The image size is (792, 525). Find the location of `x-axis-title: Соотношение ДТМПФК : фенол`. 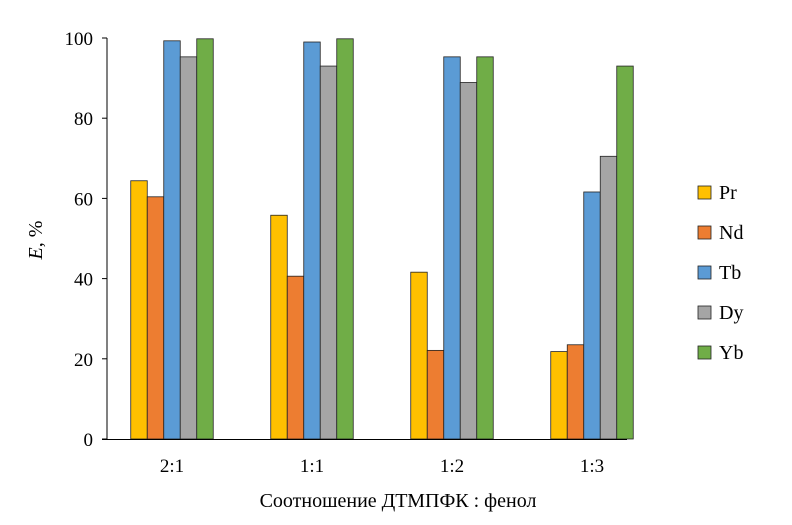

x-axis-title: Соотношение ДТМПФК : фенол is located at coordinates (398, 501).